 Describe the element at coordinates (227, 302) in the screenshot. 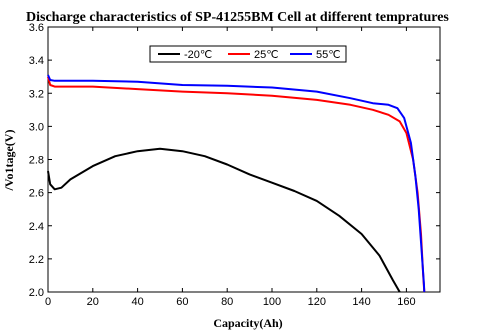

I see `x-tick-label: 80` at that location.